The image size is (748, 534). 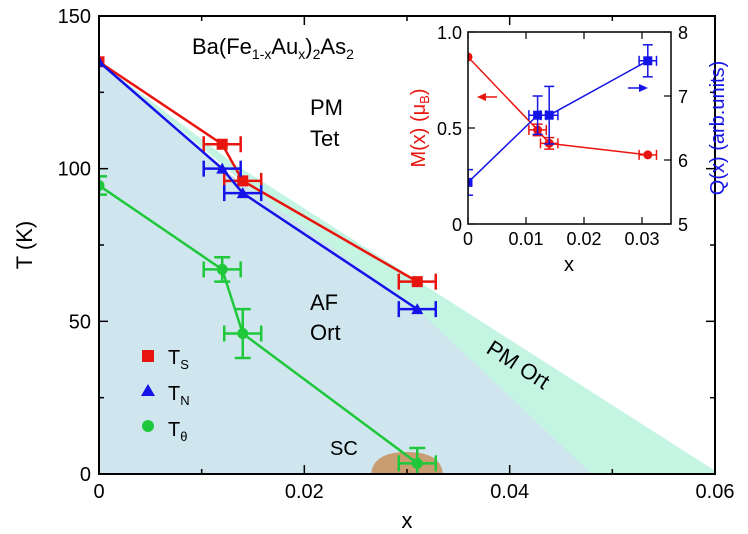 I want to click on inset-x-axis-label: x, so click(x=569, y=265).